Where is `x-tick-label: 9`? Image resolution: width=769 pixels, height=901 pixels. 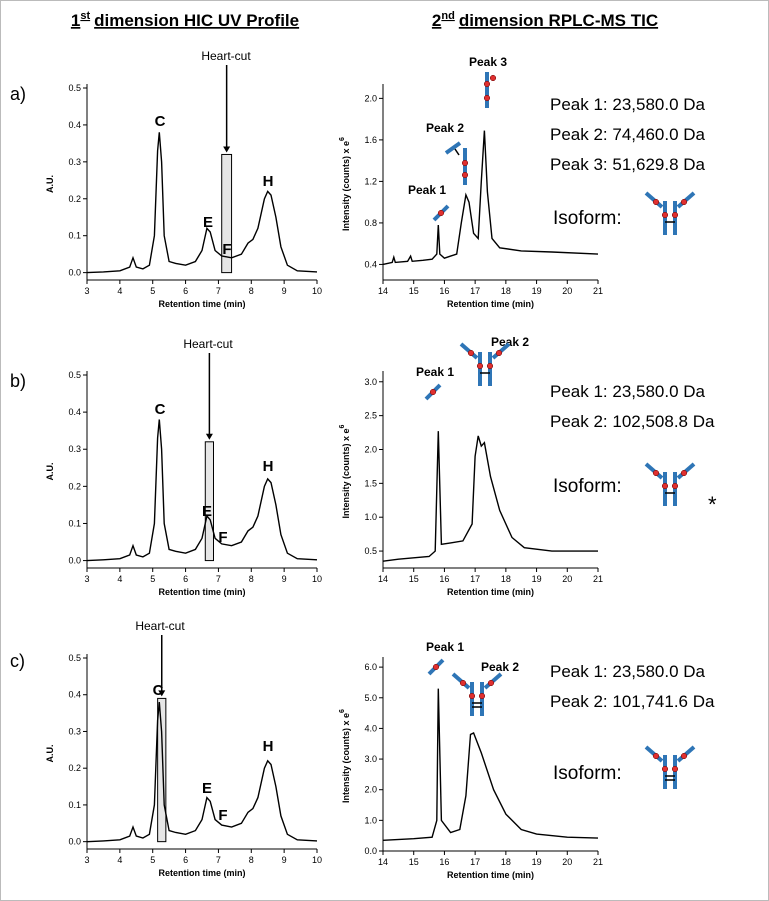
x-tick-label: 9 is located at coordinates (284, 860).